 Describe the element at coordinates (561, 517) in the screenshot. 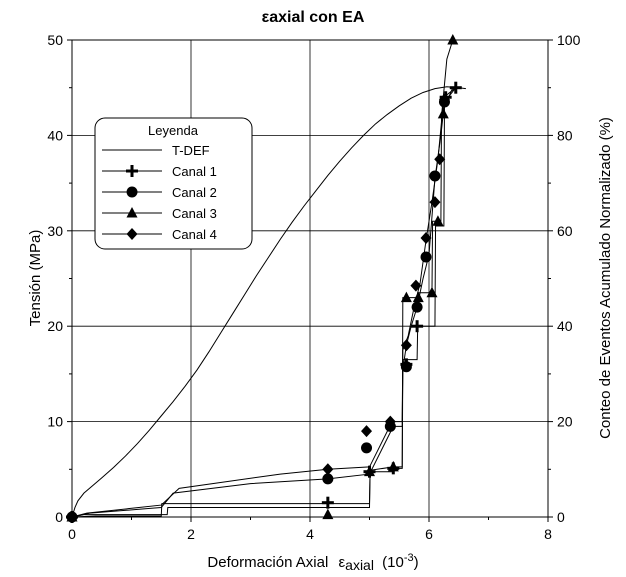

I see `y2-tick-label: 0` at that location.